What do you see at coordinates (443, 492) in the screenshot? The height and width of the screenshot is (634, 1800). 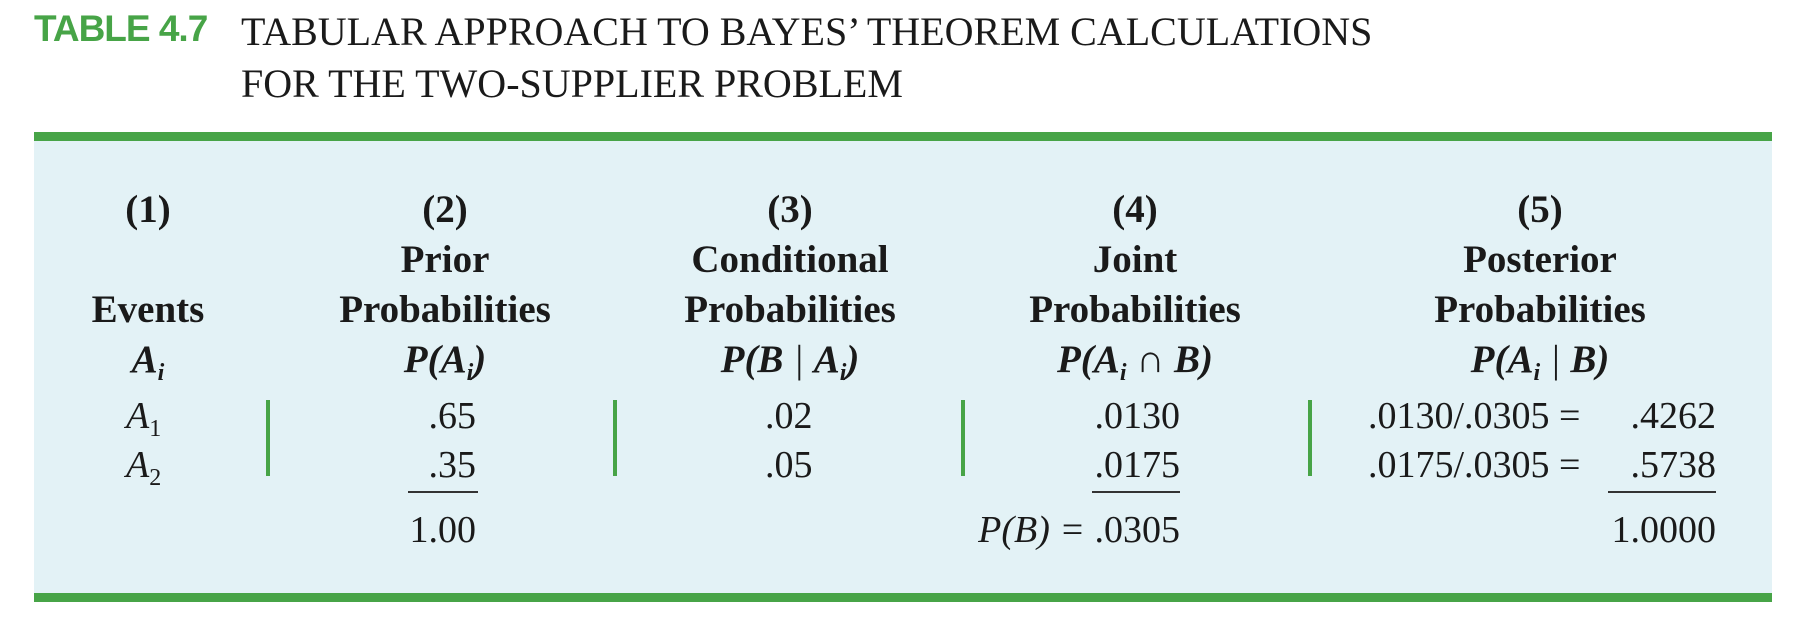 I see `sum-rule-prior` at bounding box center [443, 492].